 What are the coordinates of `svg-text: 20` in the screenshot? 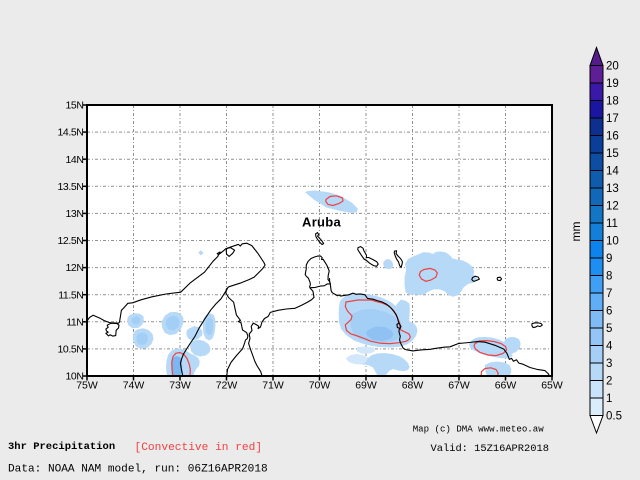 It's located at (612, 67).